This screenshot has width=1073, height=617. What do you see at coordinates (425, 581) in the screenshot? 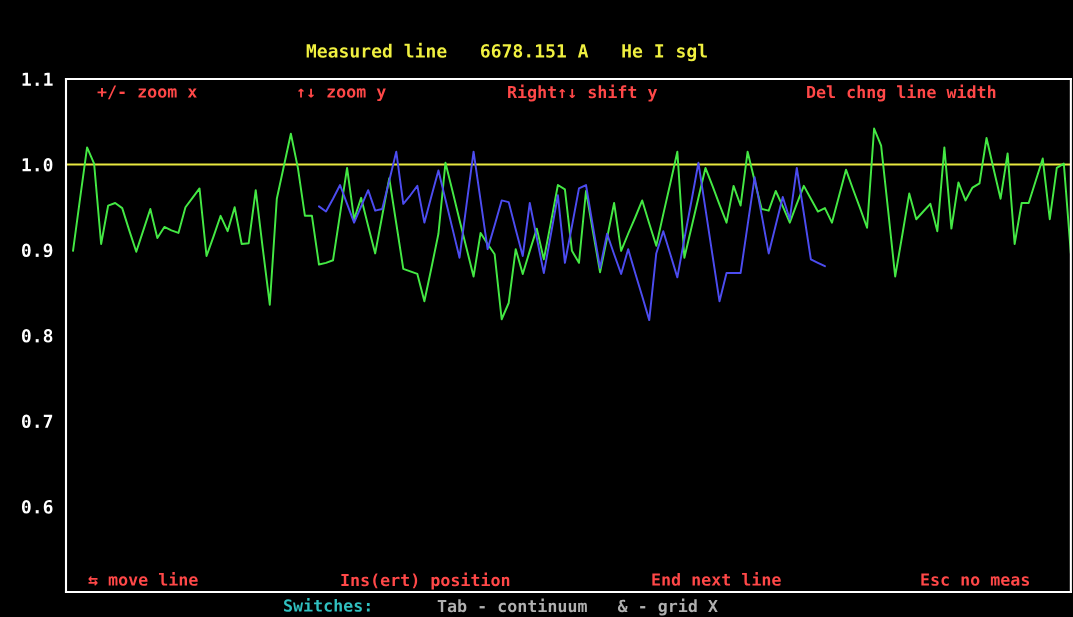
I see `annotation: Ins(ert) position` at bounding box center [425, 581].